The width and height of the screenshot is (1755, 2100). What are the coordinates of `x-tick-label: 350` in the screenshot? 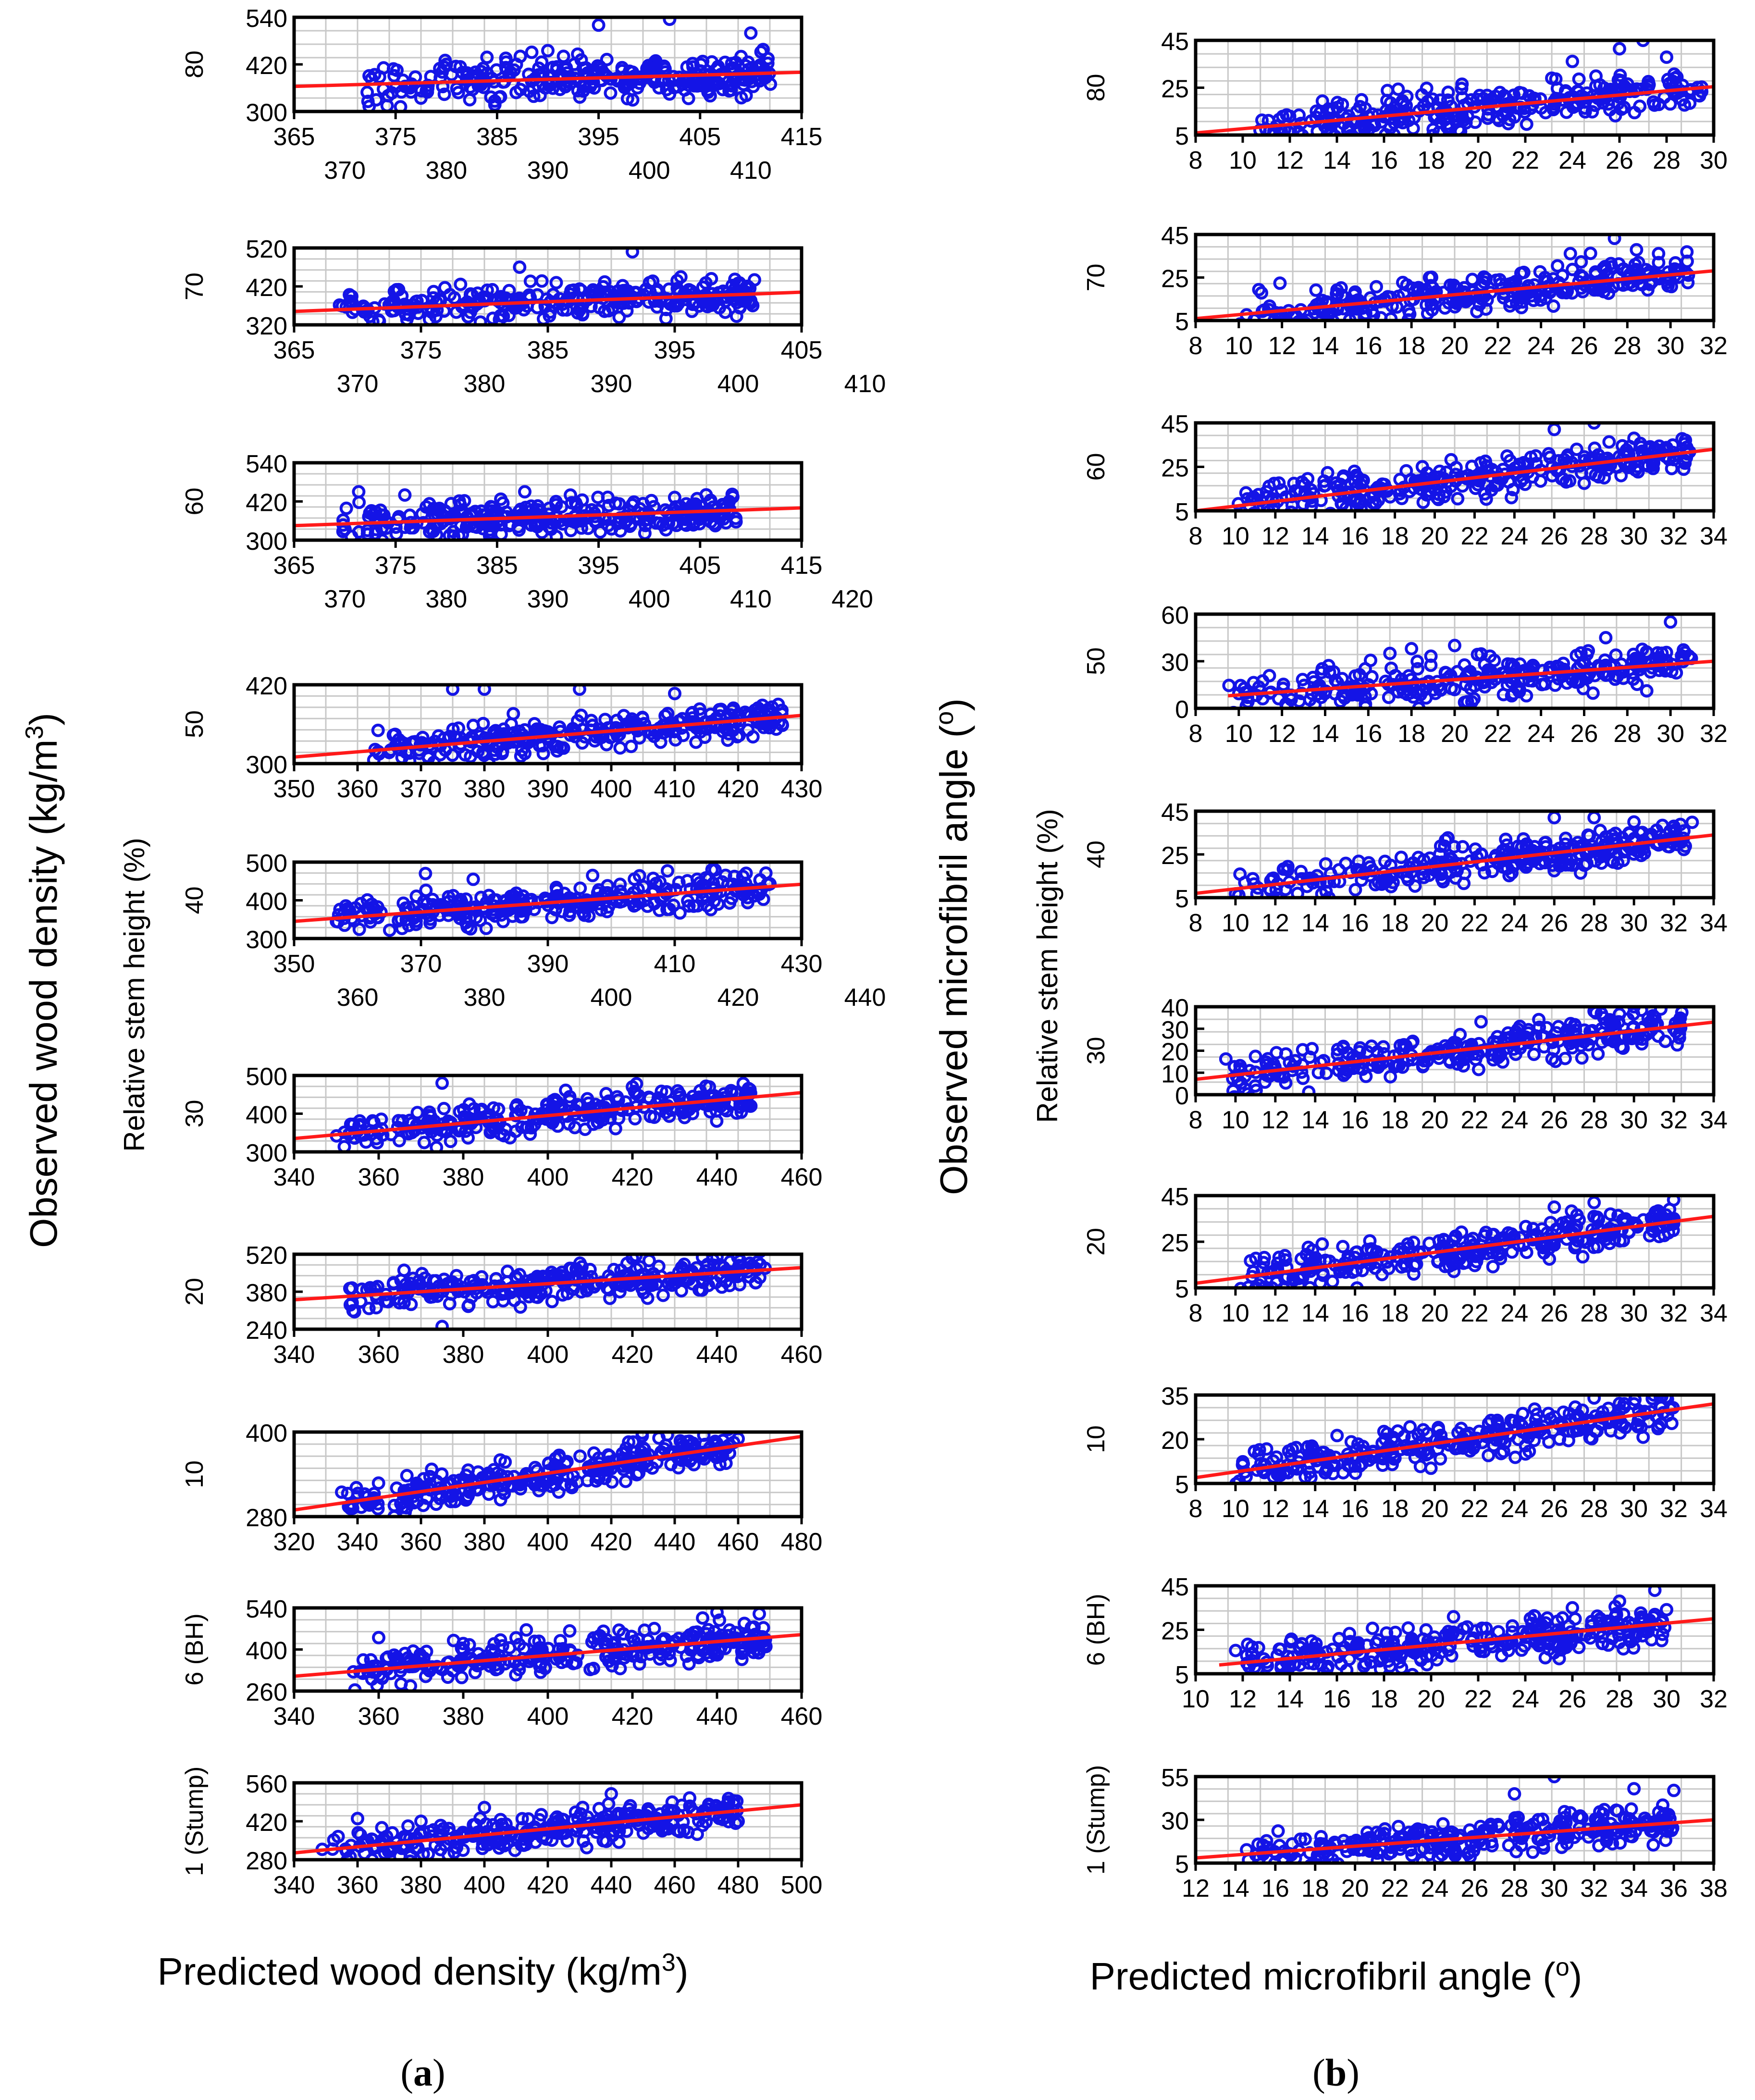 It's located at (294, 789).